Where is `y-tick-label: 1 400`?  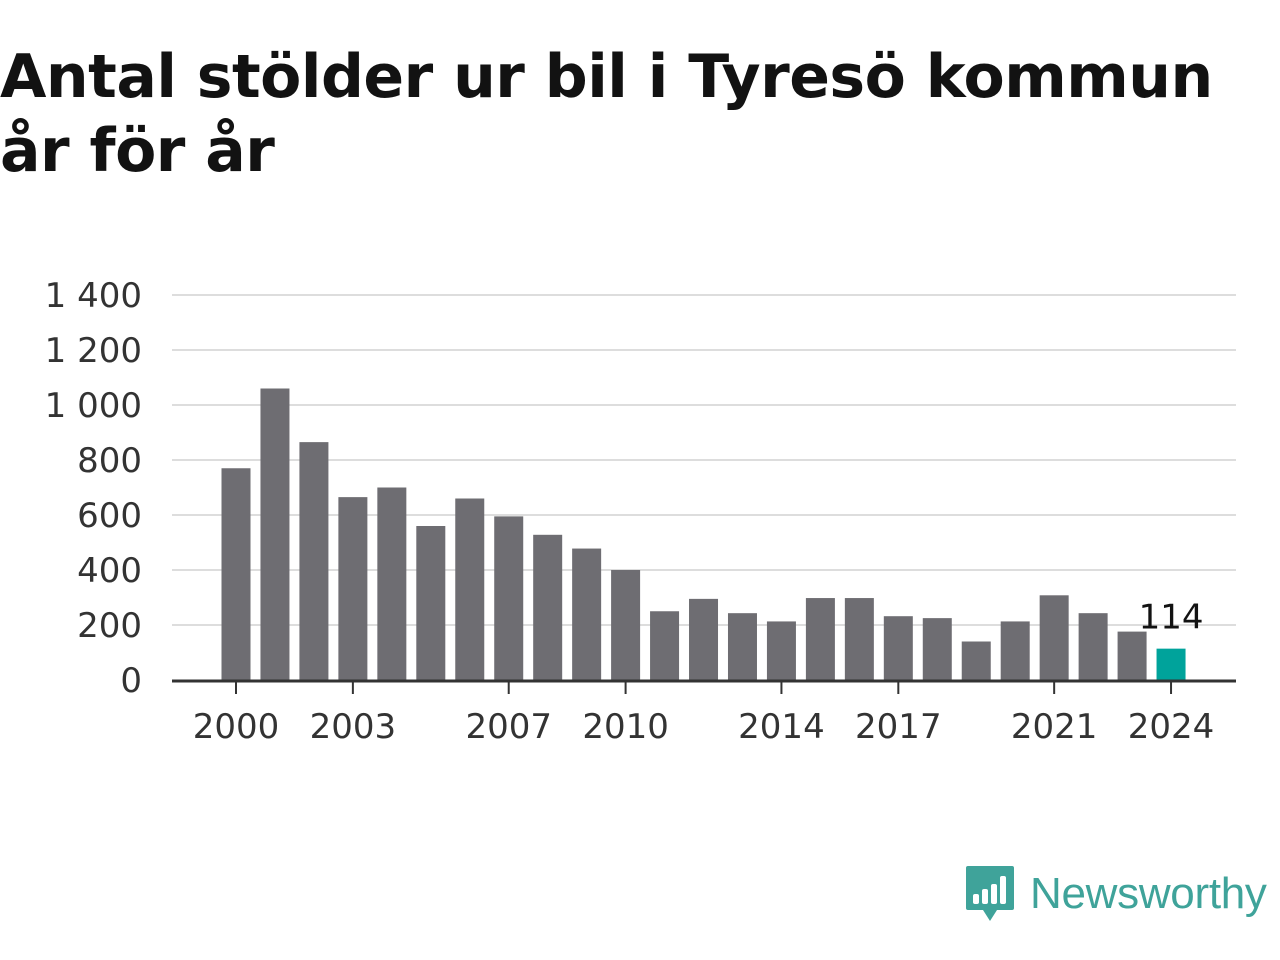 y-tick-label: 1 400 is located at coordinates (93, 296).